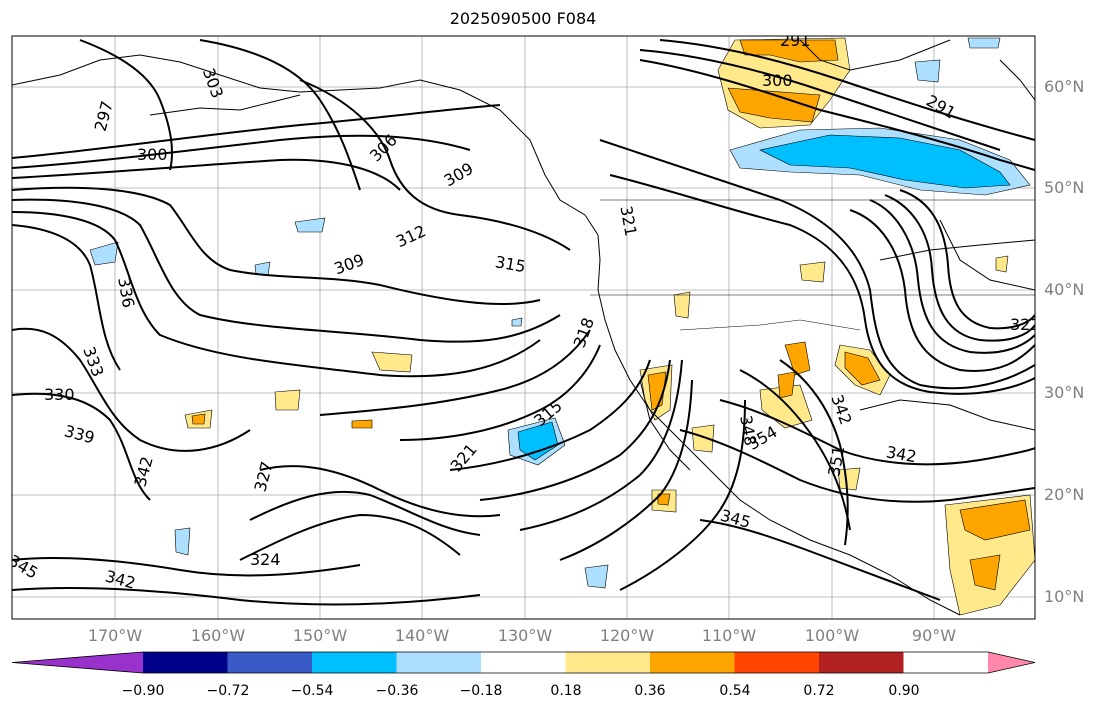 The image size is (1105, 712). Describe the element at coordinates (523, 18) in the screenshot. I see `map-title: 2025090500 F084` at that location.